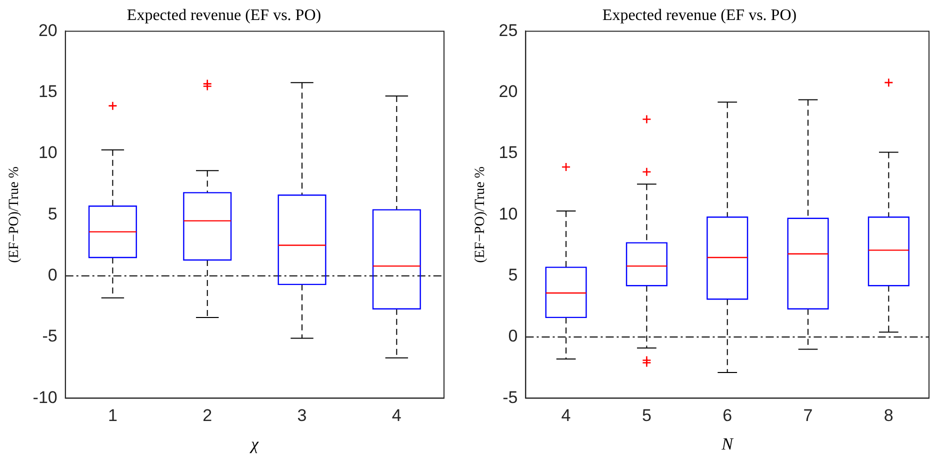 The height and width of the screenshot is (459, 933). What do you see at coordinates (647, 416) in the screenshot?
I see `x-tick-label: 5` at bounding box center [647, 416].